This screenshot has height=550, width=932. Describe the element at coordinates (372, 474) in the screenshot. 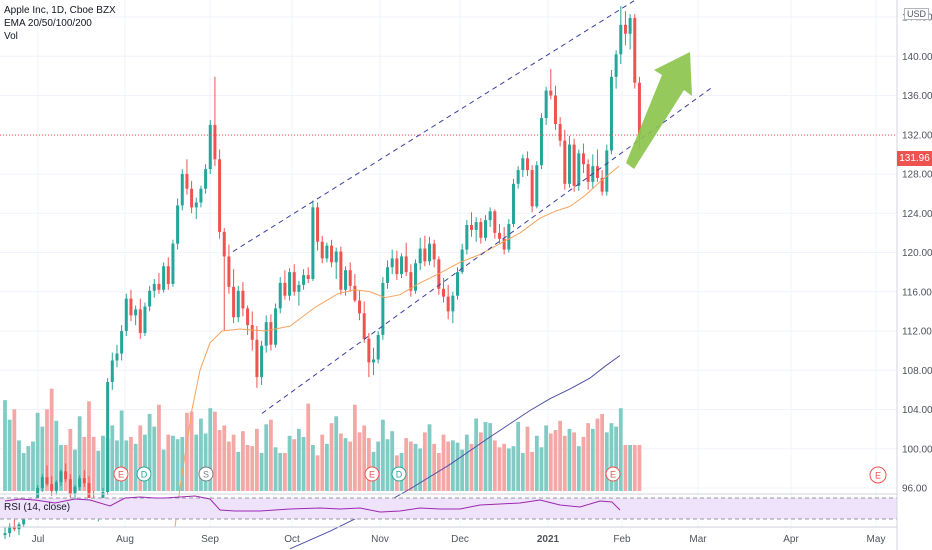

I see `event-marker-E` at that location.